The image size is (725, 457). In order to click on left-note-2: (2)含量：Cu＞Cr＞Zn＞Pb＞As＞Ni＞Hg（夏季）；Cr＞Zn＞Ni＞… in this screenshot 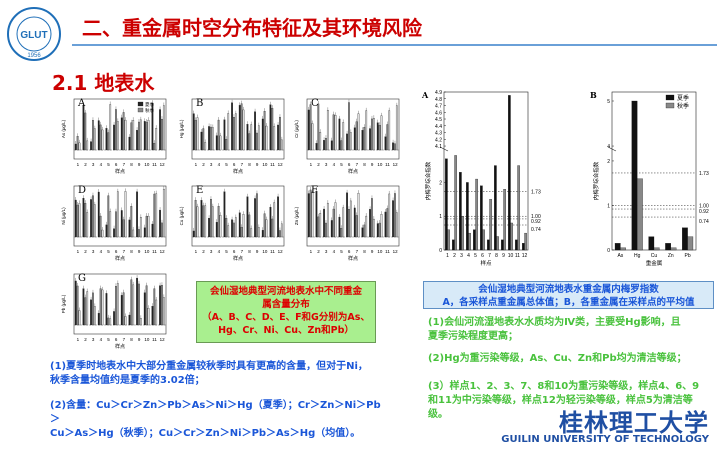, I will do `click(220, 420)`.